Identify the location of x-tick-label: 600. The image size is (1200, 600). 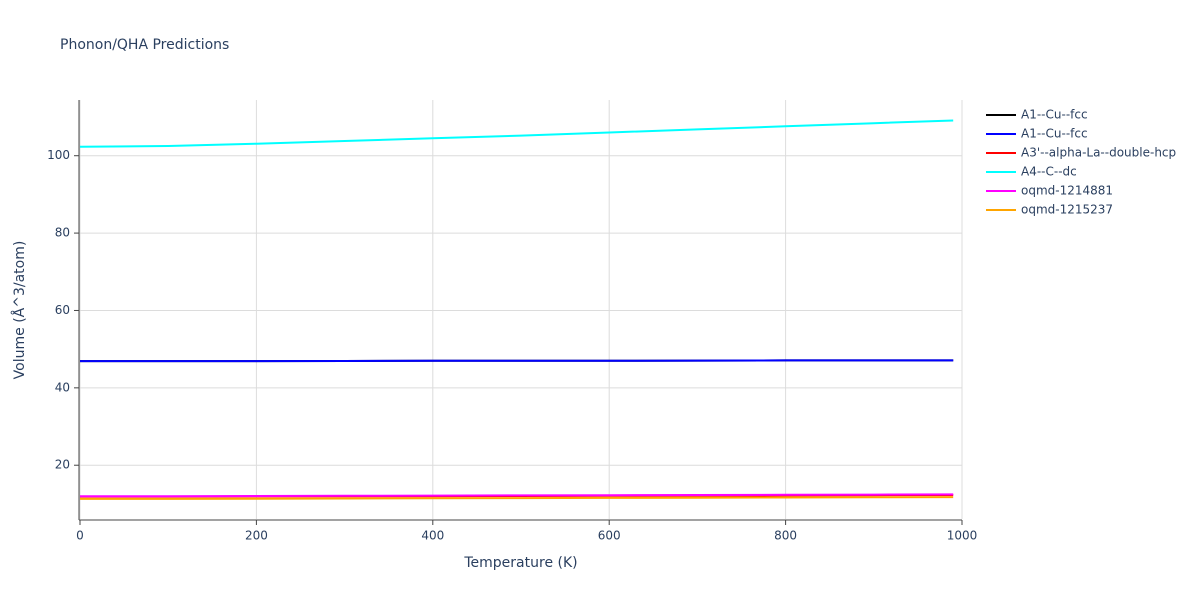
(609, 536).